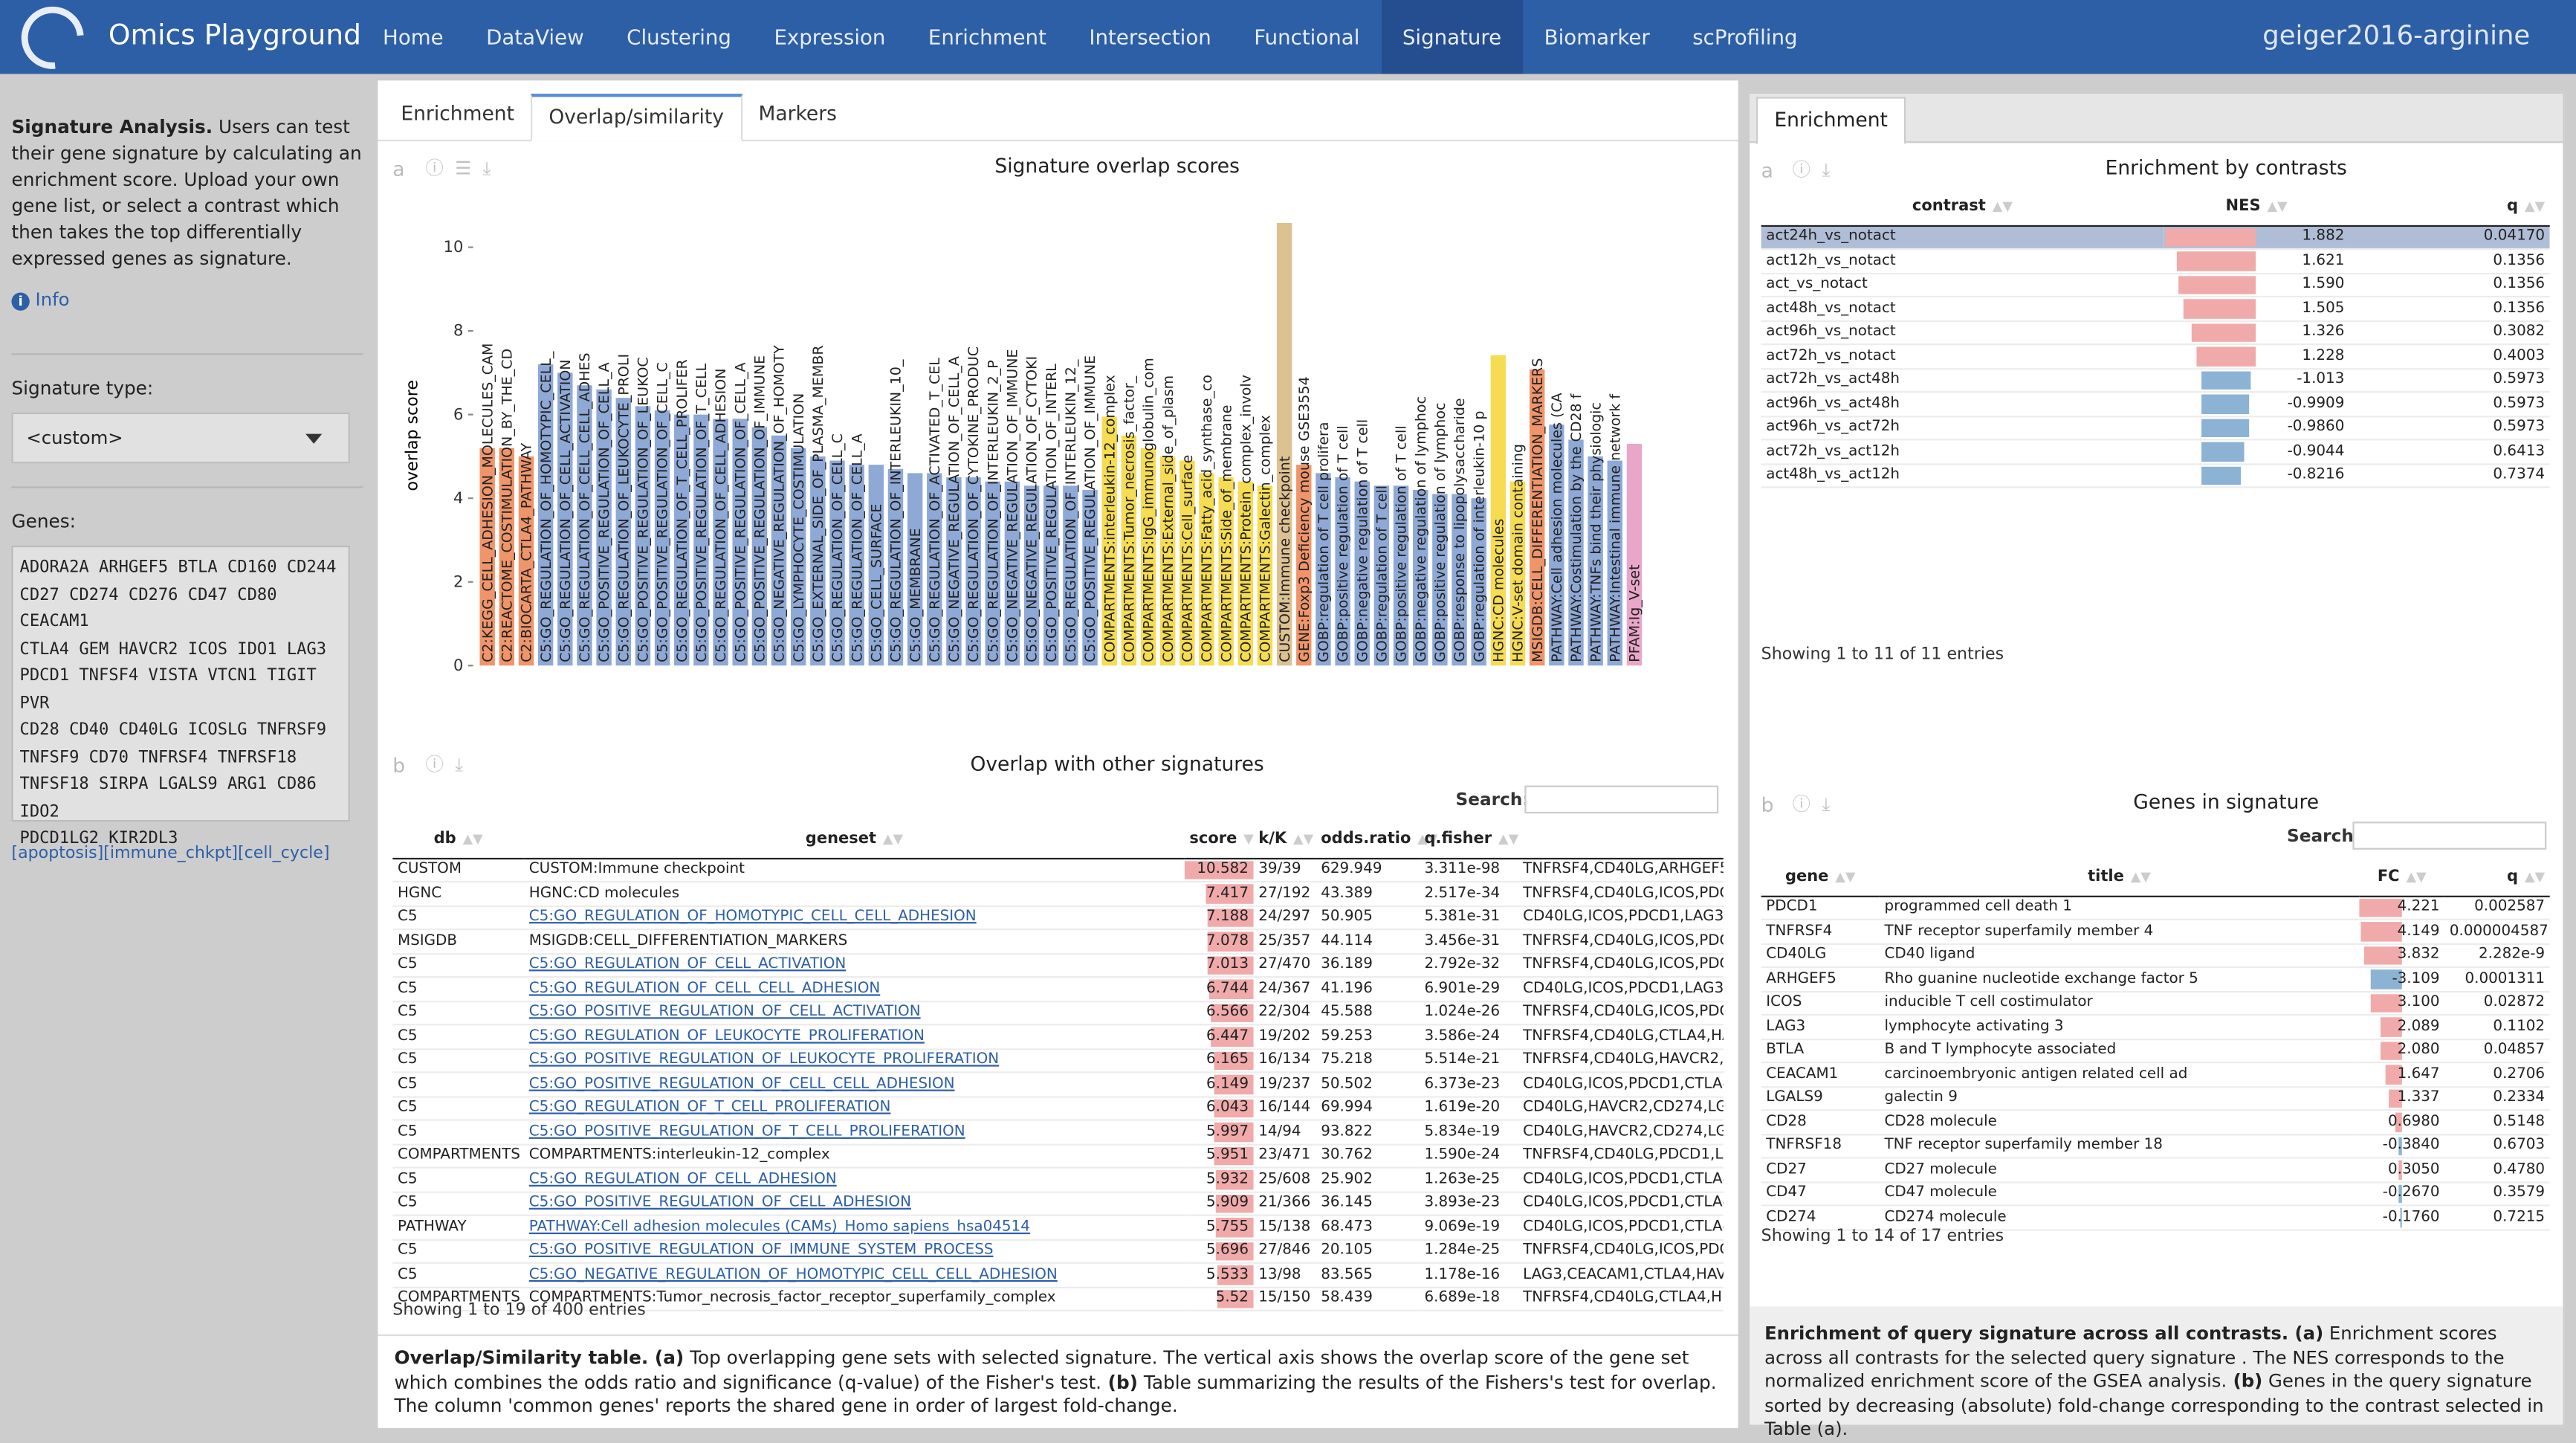 The height and width of the screenshot is (1443, 2576). I want to click on nav-enrichment: Enrichment, so click(987, 37).